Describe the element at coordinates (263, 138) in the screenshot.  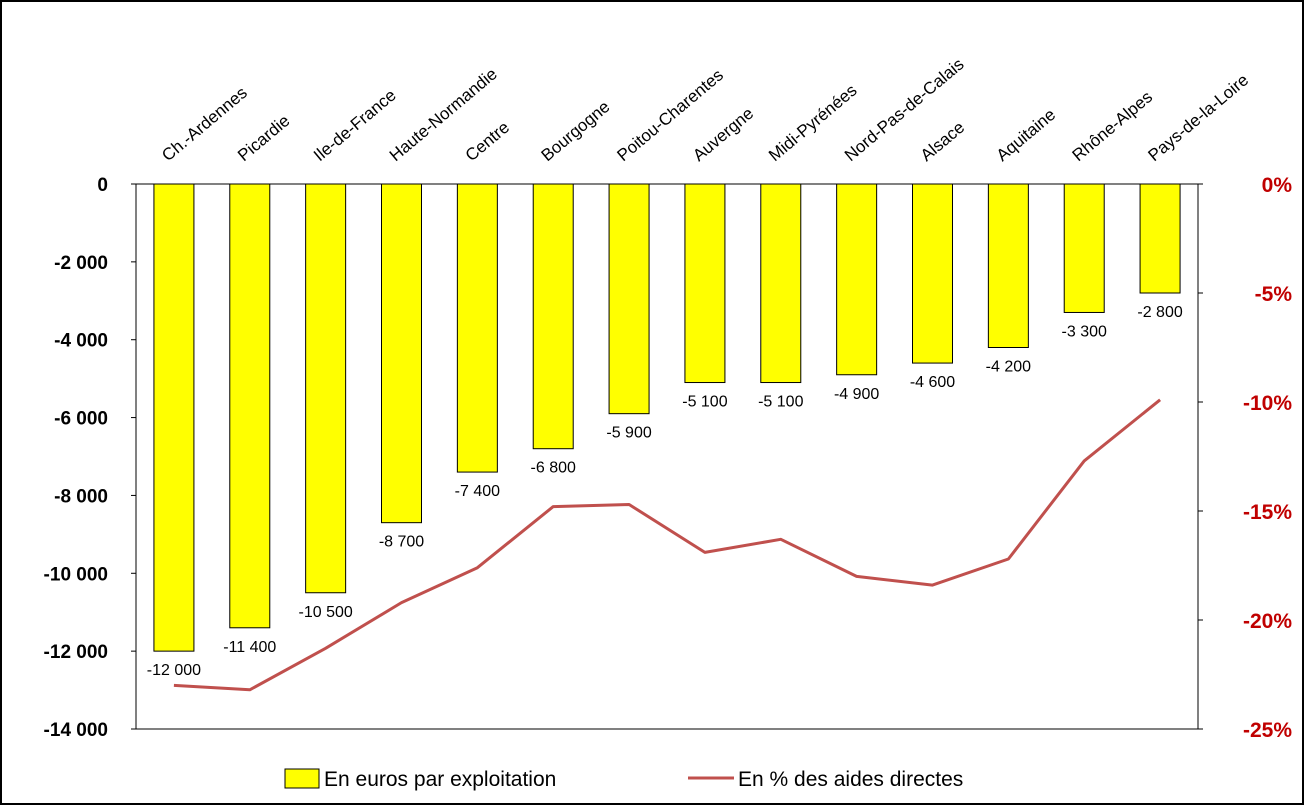
I see `category-label: Picardie` at that location.